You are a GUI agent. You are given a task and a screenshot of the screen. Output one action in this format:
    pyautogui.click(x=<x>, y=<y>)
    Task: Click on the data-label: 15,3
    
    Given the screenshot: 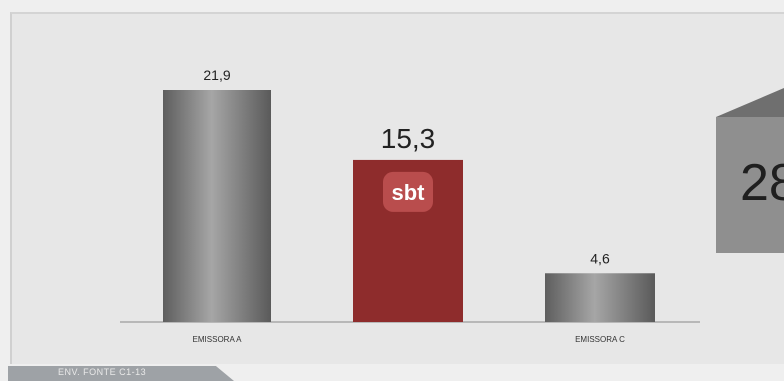 What is the action you would take?
    pyautogui.click(x=408, y=138)
    